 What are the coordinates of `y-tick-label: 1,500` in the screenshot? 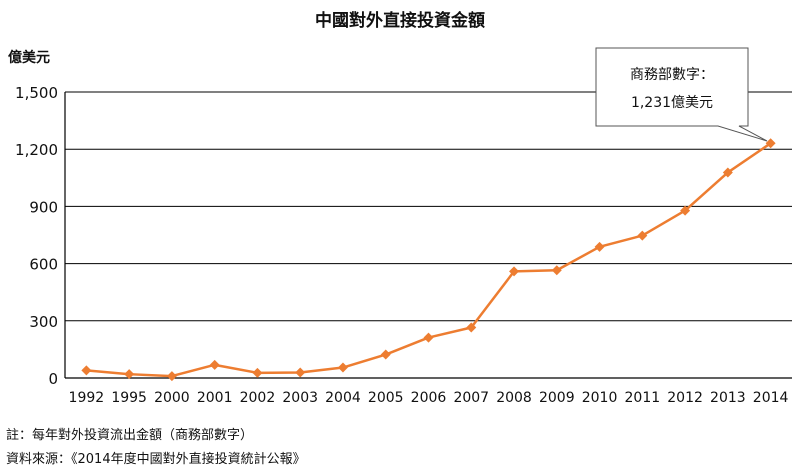 It's located at (36, 93).